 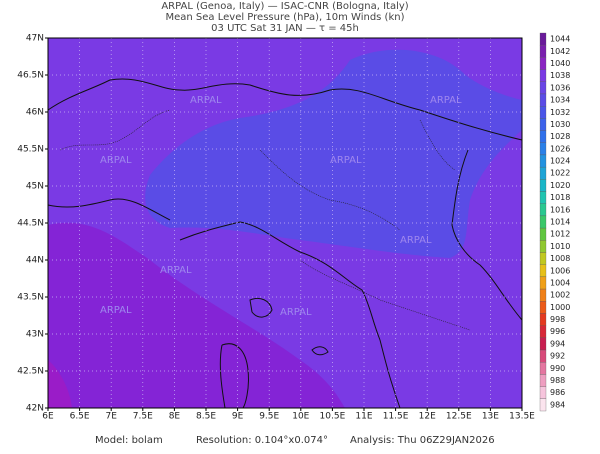 What do you see at coordinates (35, 335) in the screenshot?
I see `lat-label: 43N` at bounding box center [35, 335].